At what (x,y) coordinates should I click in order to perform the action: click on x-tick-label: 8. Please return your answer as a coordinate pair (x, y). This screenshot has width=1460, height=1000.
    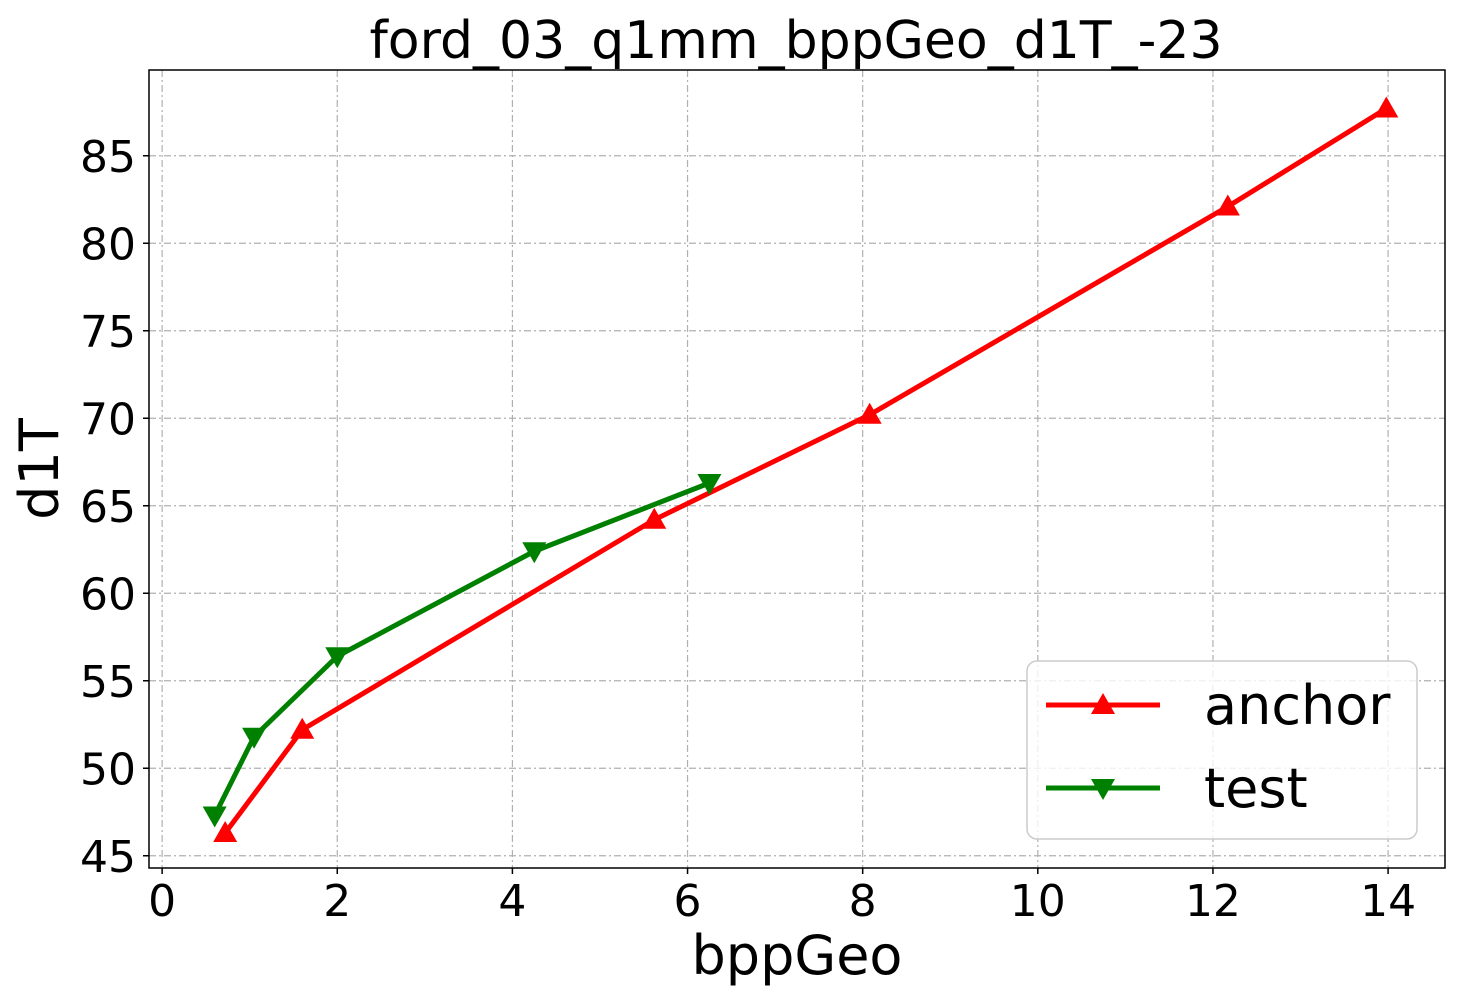
    Looking at the image, I should click on (863, 901).